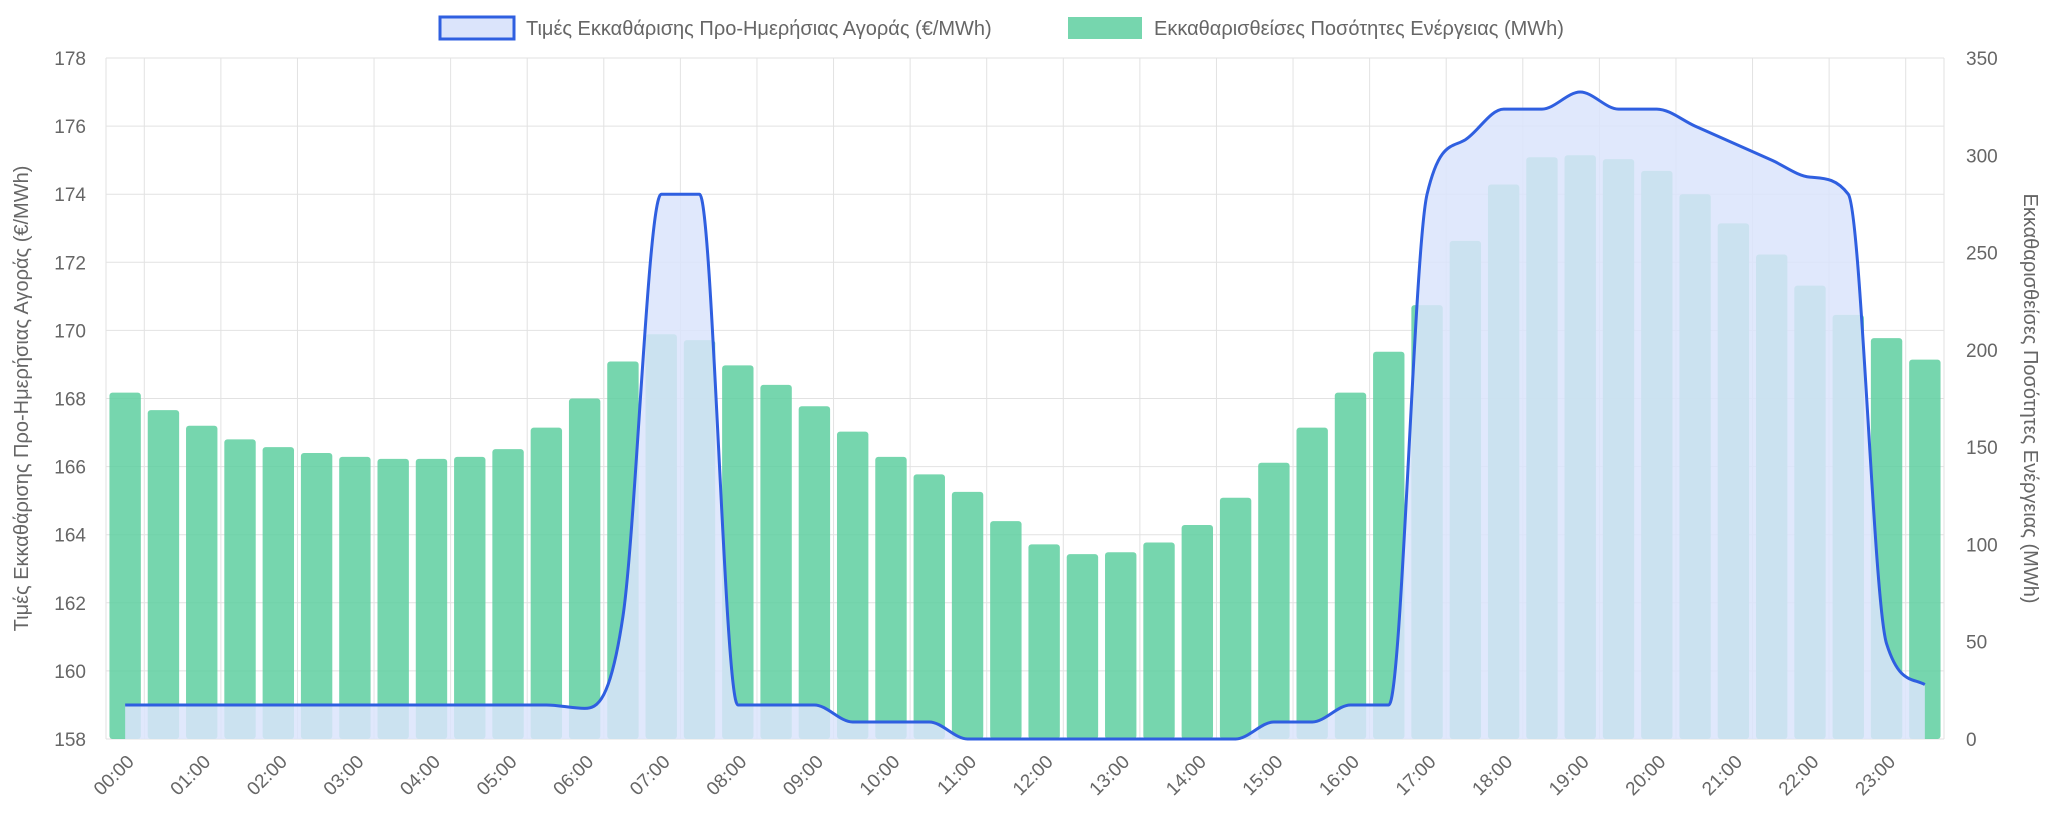 Image resolution: width=2048 pixels, height=834 pixels. What do you see at coordinates (957, 775) in the screenshot?
I see `x-tick-label: 11:00` at bounding box center [957, 775].